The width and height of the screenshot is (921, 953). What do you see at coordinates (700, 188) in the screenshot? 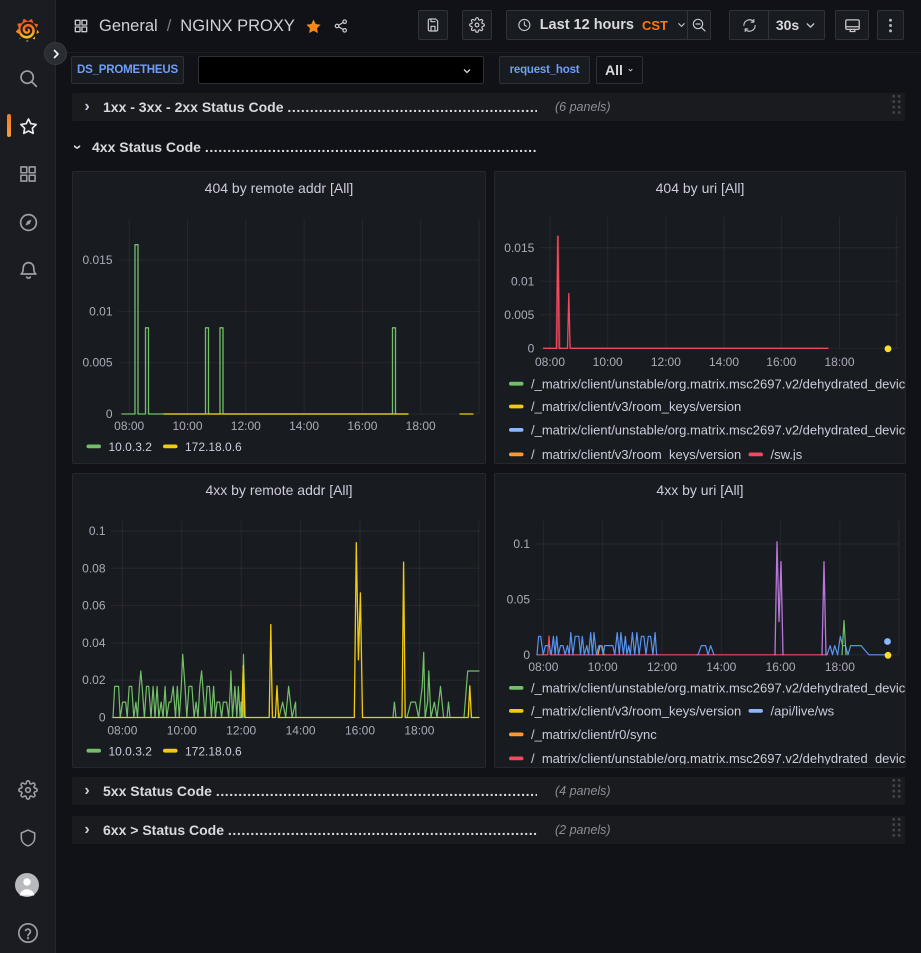
I see `svg-text: 404 by uri [All]` at bounding box center [700, 188].